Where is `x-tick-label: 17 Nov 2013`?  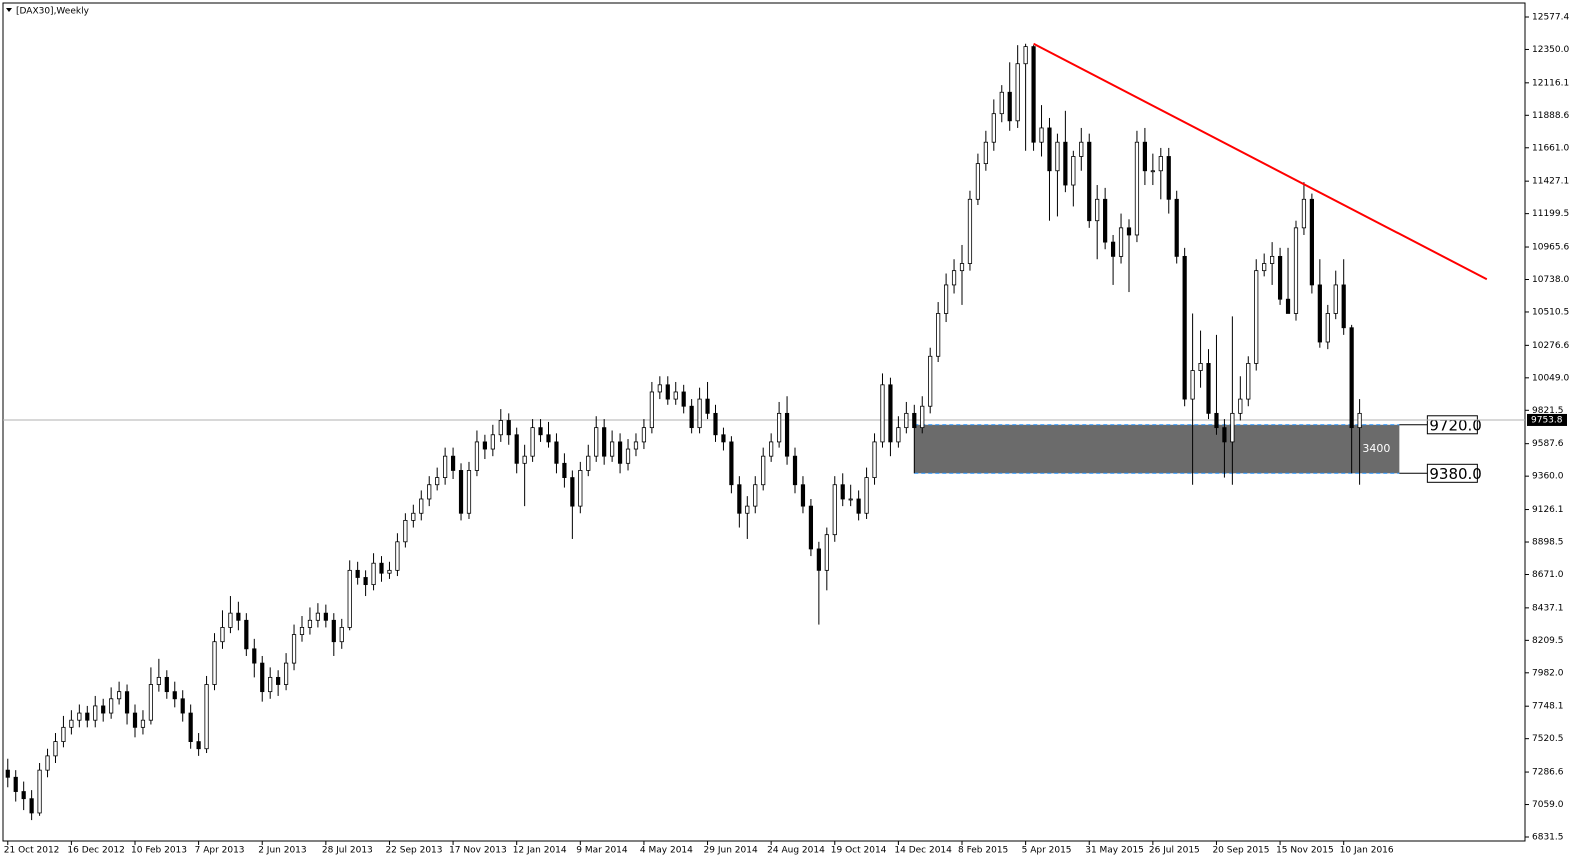
x-tick-label: 17 Nov 2013 is located at coordinates (478, 851).